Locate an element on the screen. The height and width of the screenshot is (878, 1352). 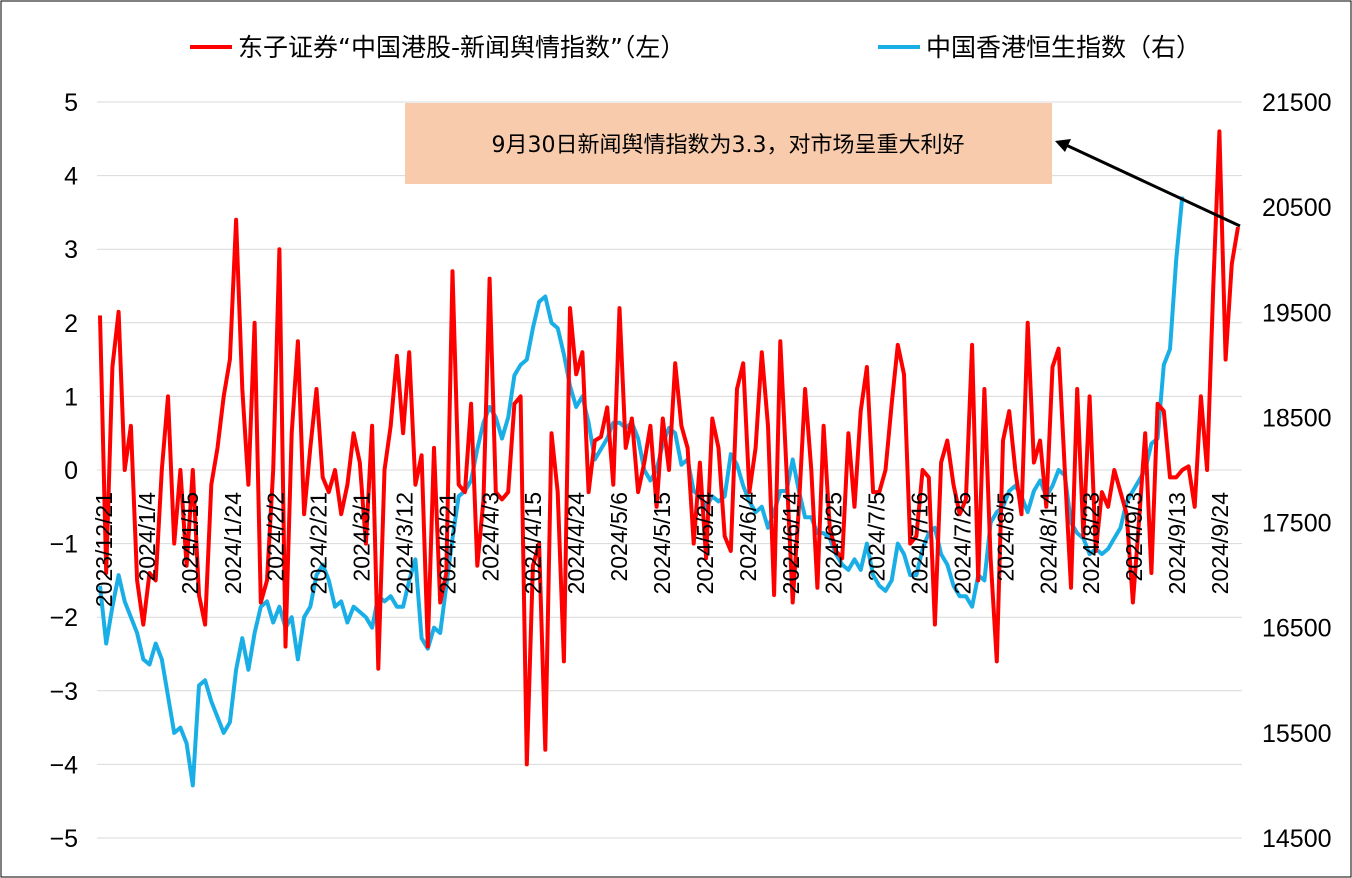
y-left-tick-label: −1 is located at coordinates (63, 545).